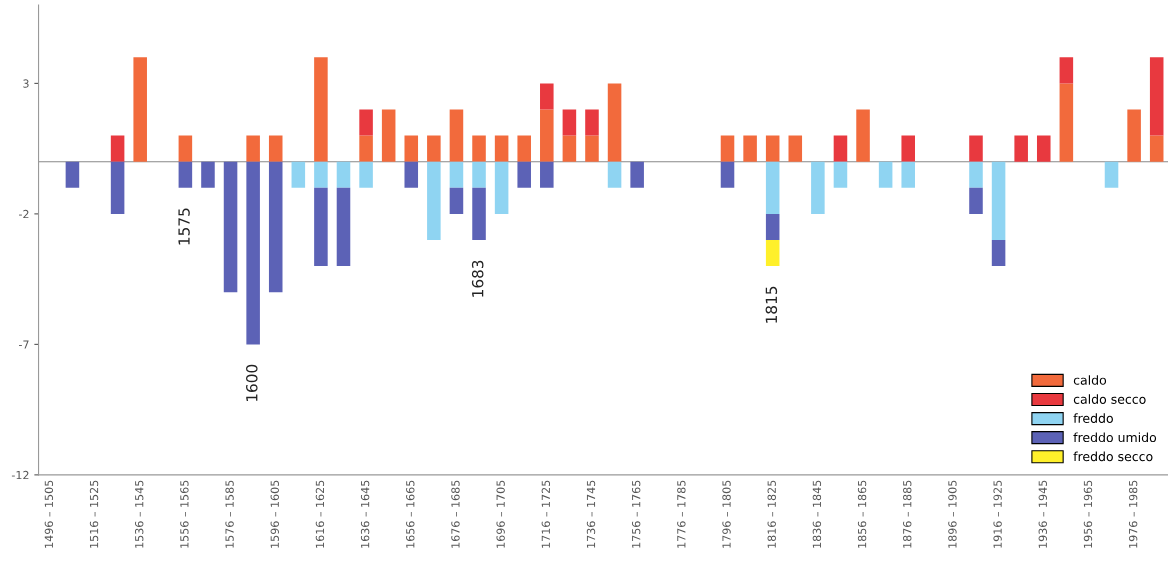 The width and height of the screenshot is (1168, 566). I want to click on x-tick-label: 1856 – 1865, so click(862, 514).